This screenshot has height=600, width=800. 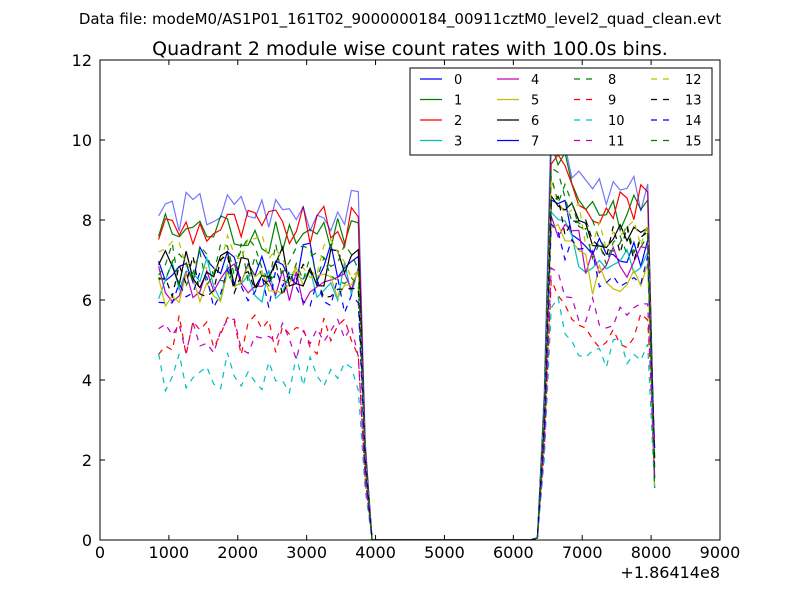 I want to click on x-tick-label: 0, so click(x=100, y=552).